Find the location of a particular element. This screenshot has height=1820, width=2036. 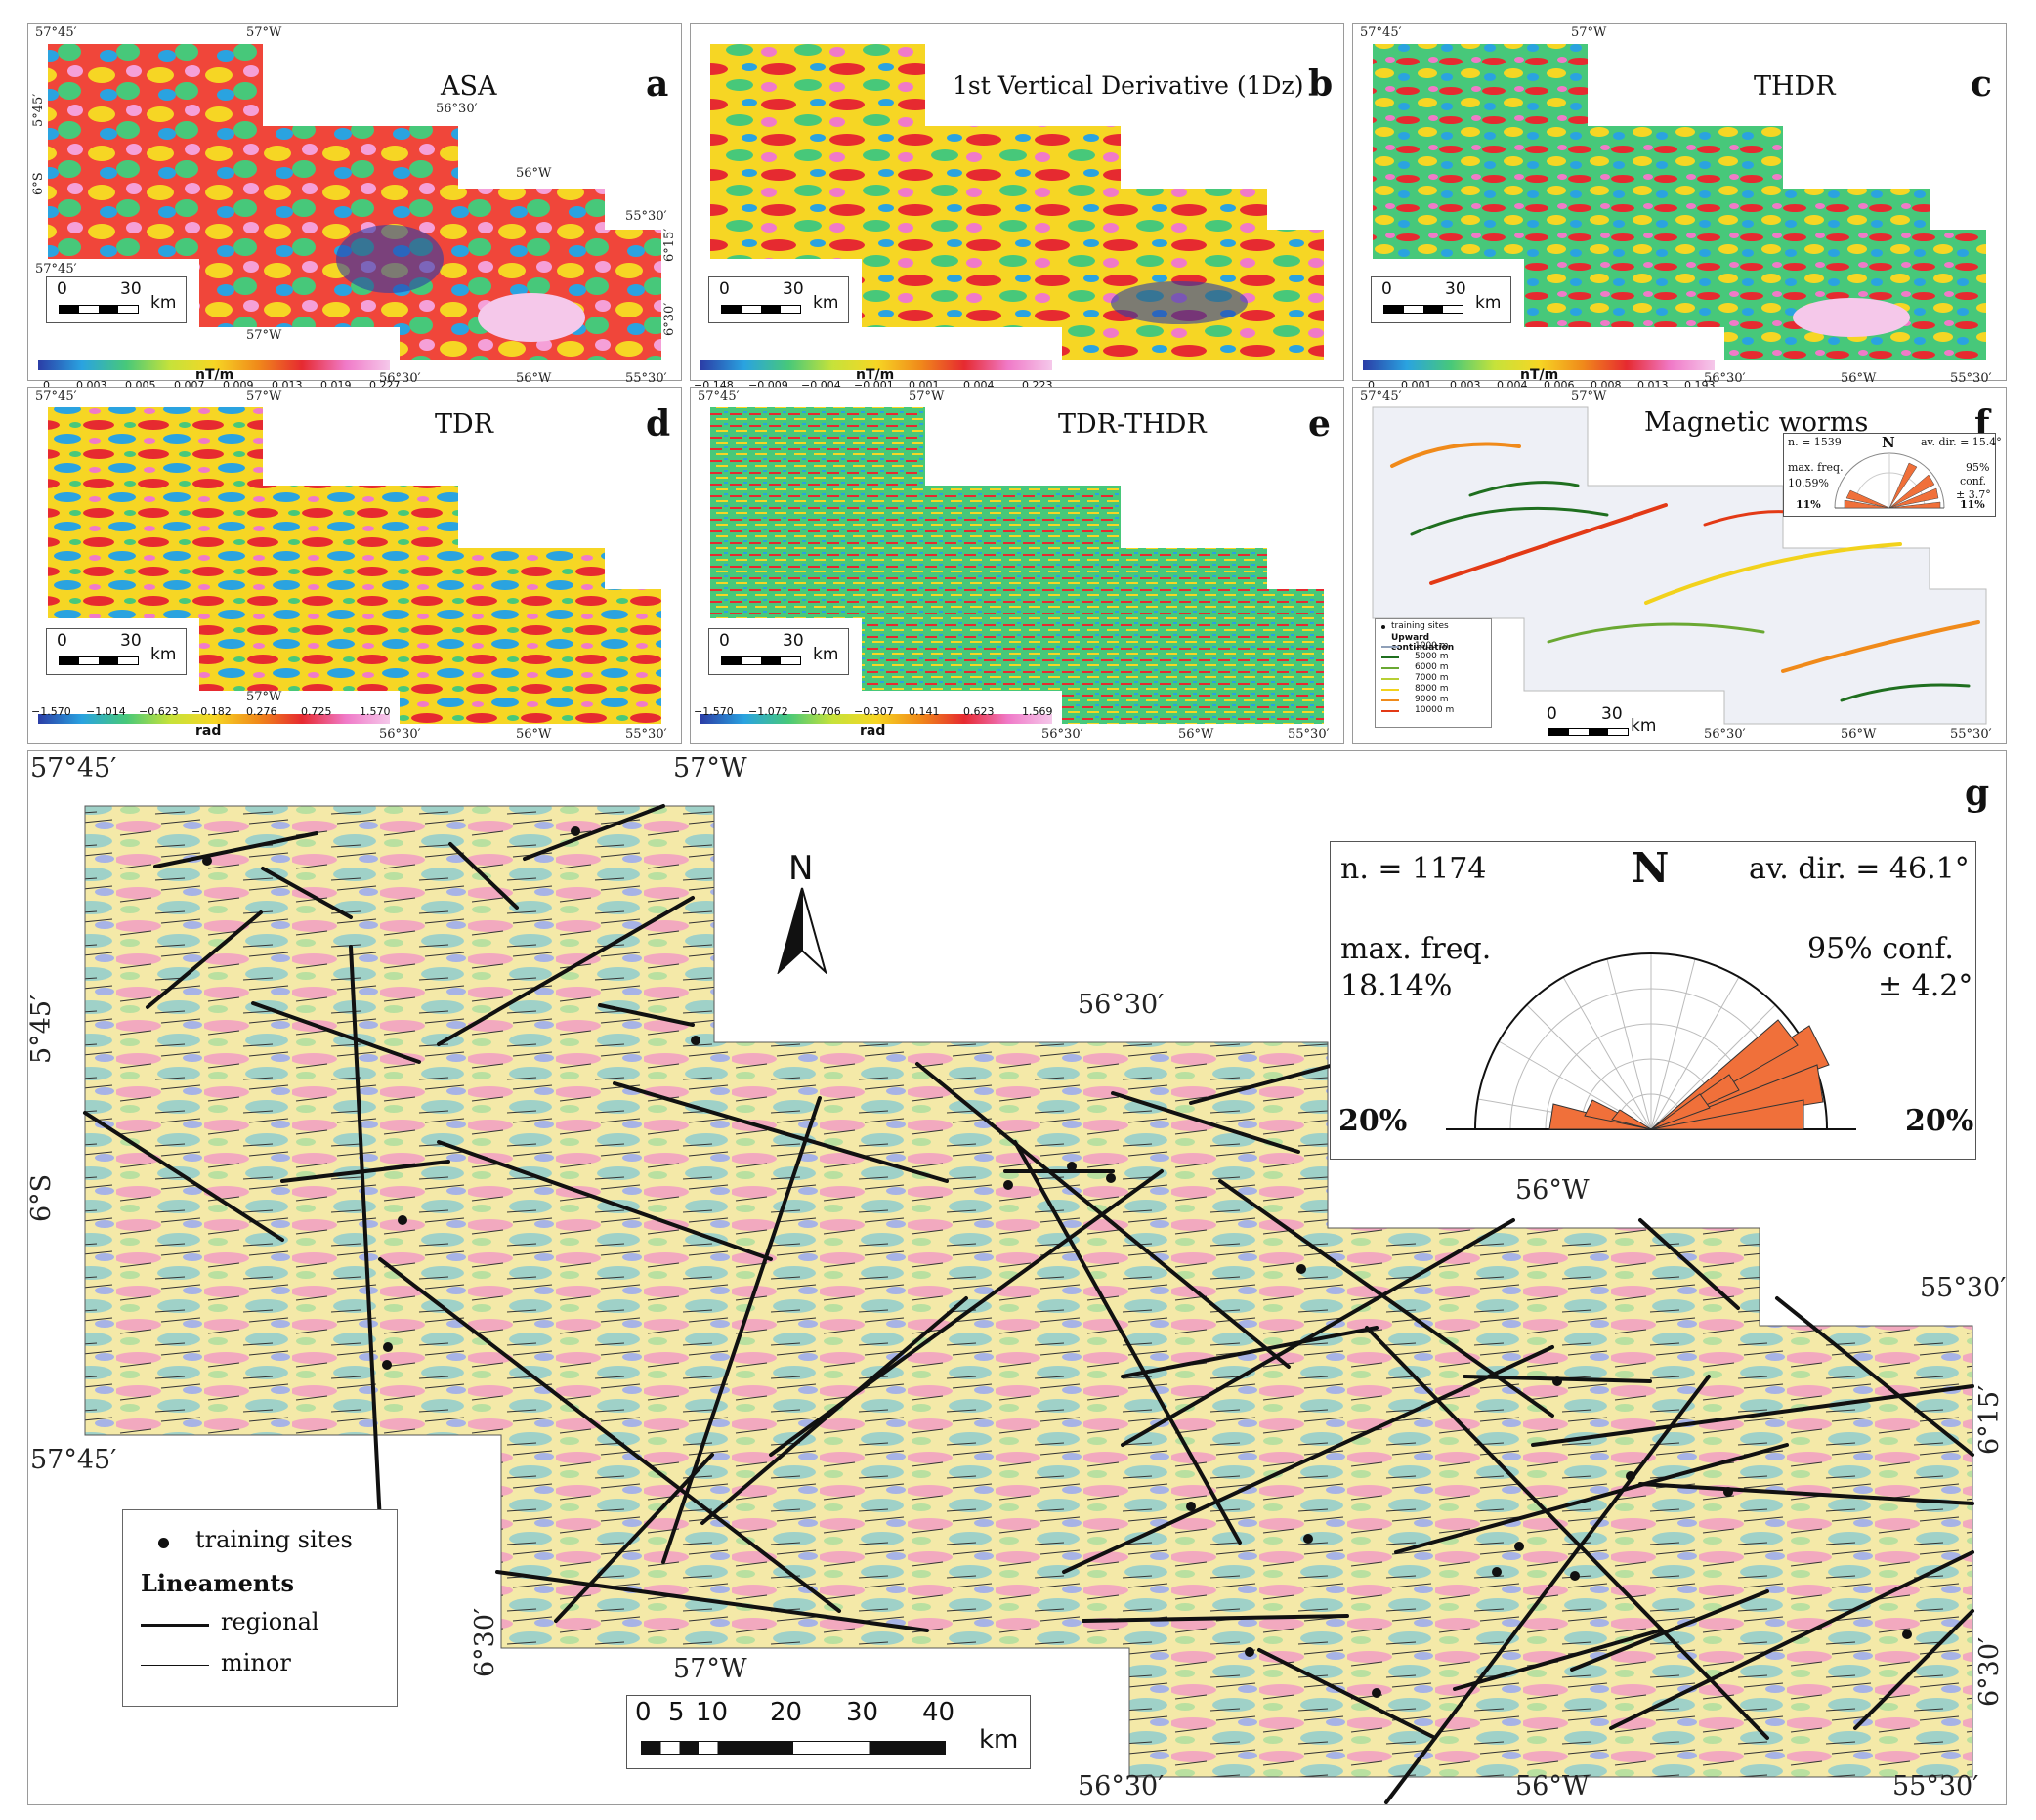

panel-title-c: THDR is located at coordinates (1795, 86).